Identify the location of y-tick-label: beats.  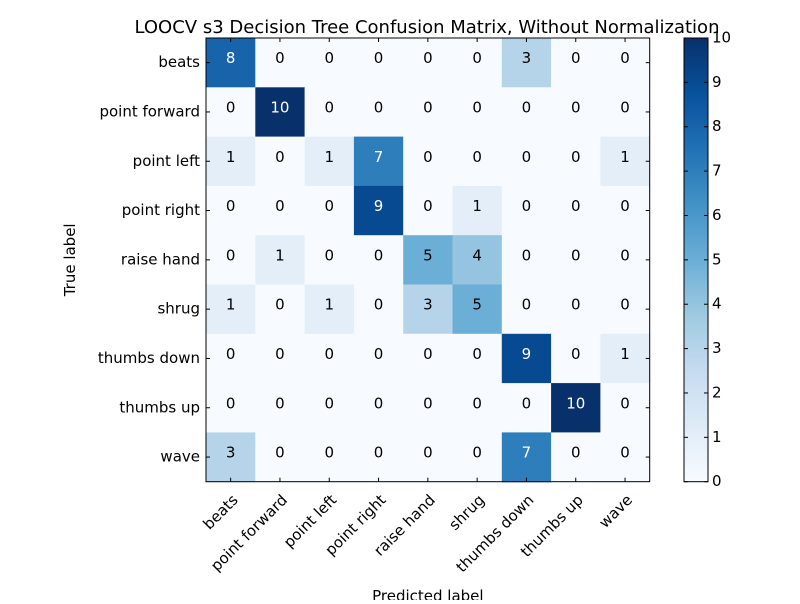
(179, 62).